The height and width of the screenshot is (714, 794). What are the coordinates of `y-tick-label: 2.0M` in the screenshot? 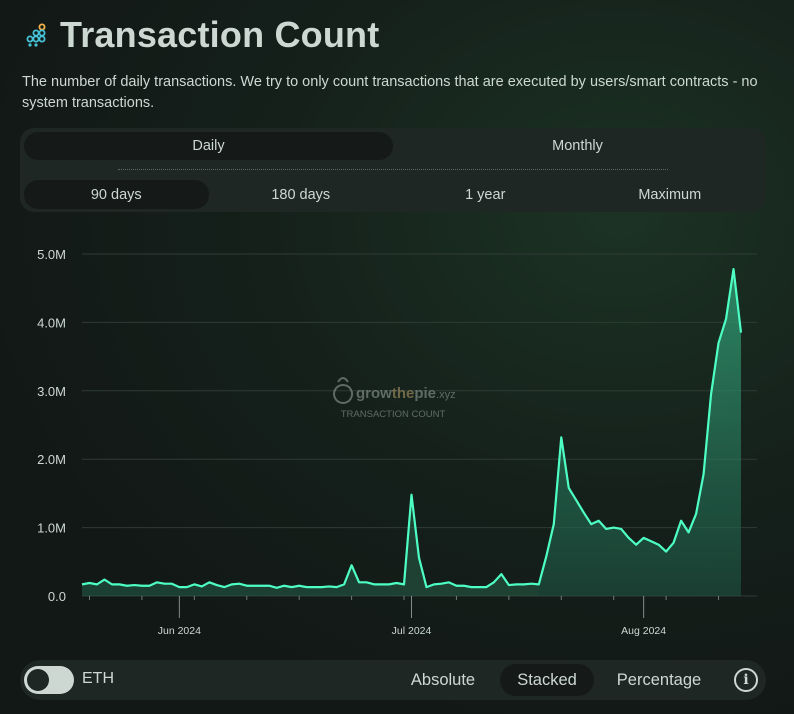 It's located at (51, 459).